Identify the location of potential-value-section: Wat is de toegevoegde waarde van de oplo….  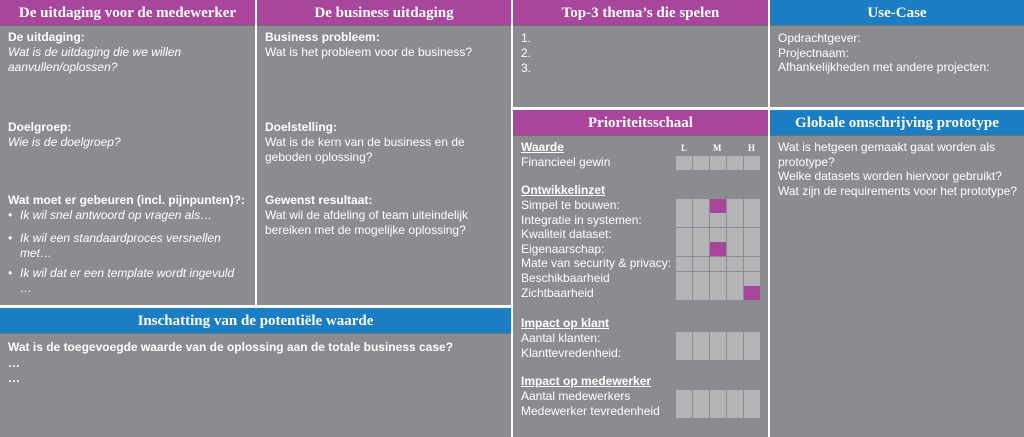
(258, 363).